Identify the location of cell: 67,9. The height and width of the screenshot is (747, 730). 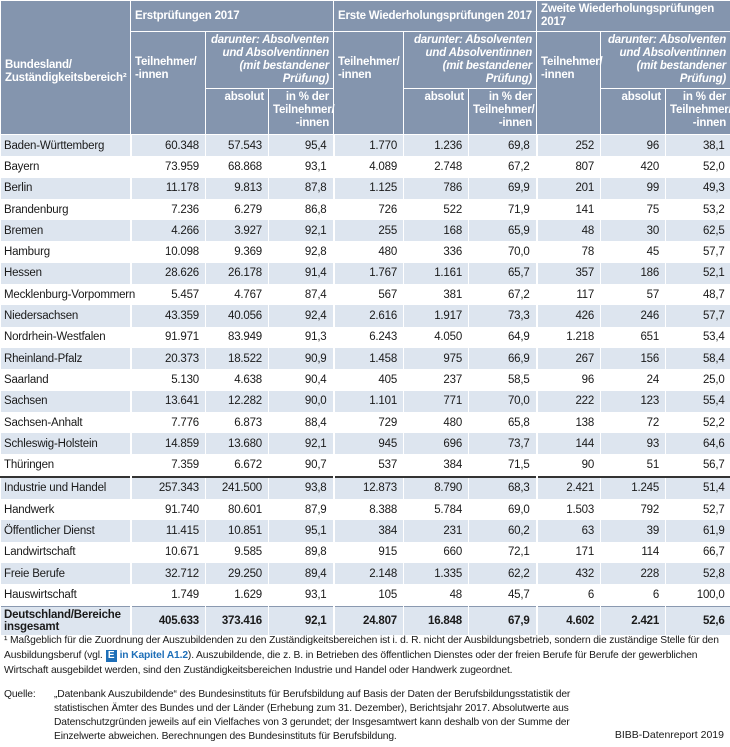
(502, 620).